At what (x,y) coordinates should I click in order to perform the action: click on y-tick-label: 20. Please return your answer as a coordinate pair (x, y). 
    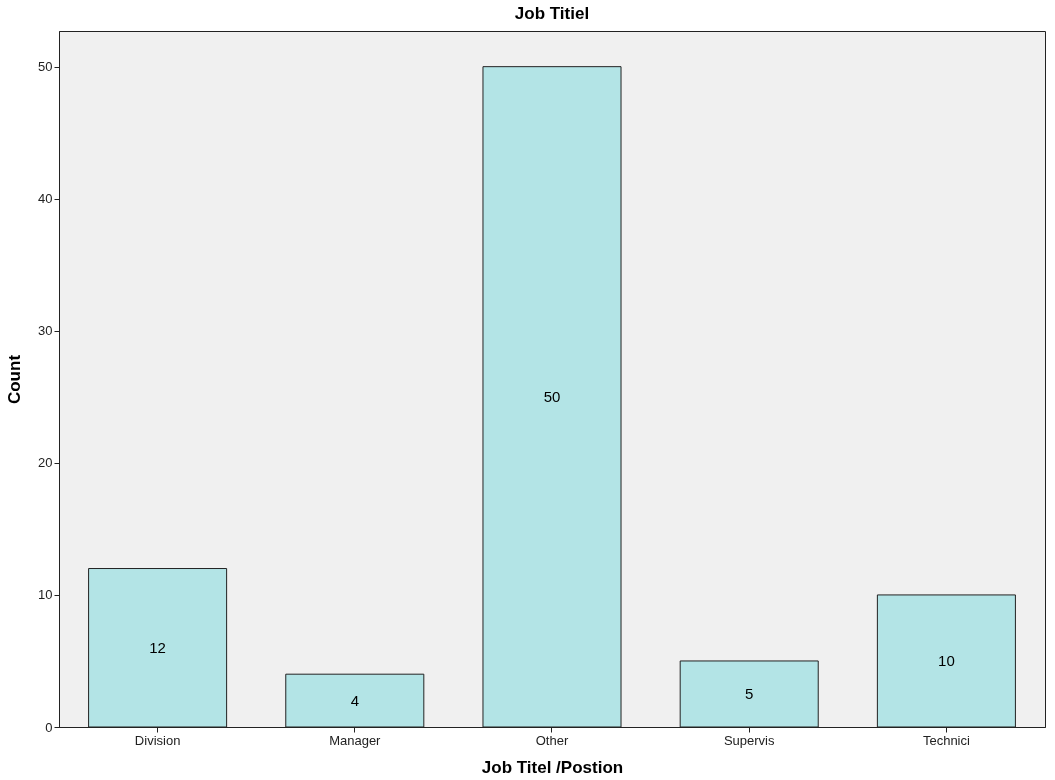
    Looking at the image, I should click on (45, 463).